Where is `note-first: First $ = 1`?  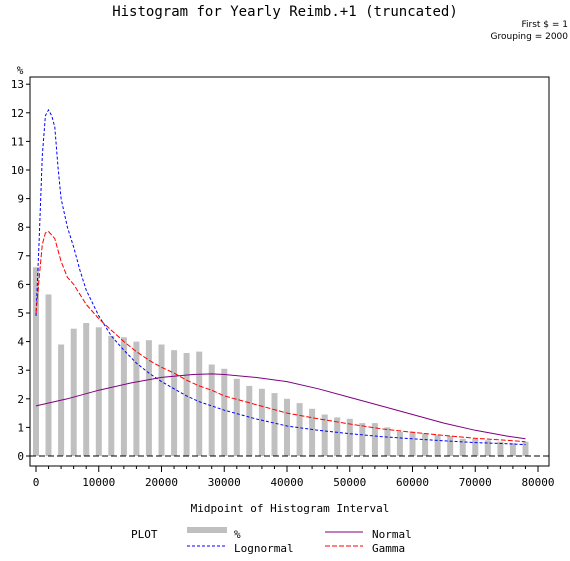 note-first: First $ = 1 is located at coordinates (544, 25).